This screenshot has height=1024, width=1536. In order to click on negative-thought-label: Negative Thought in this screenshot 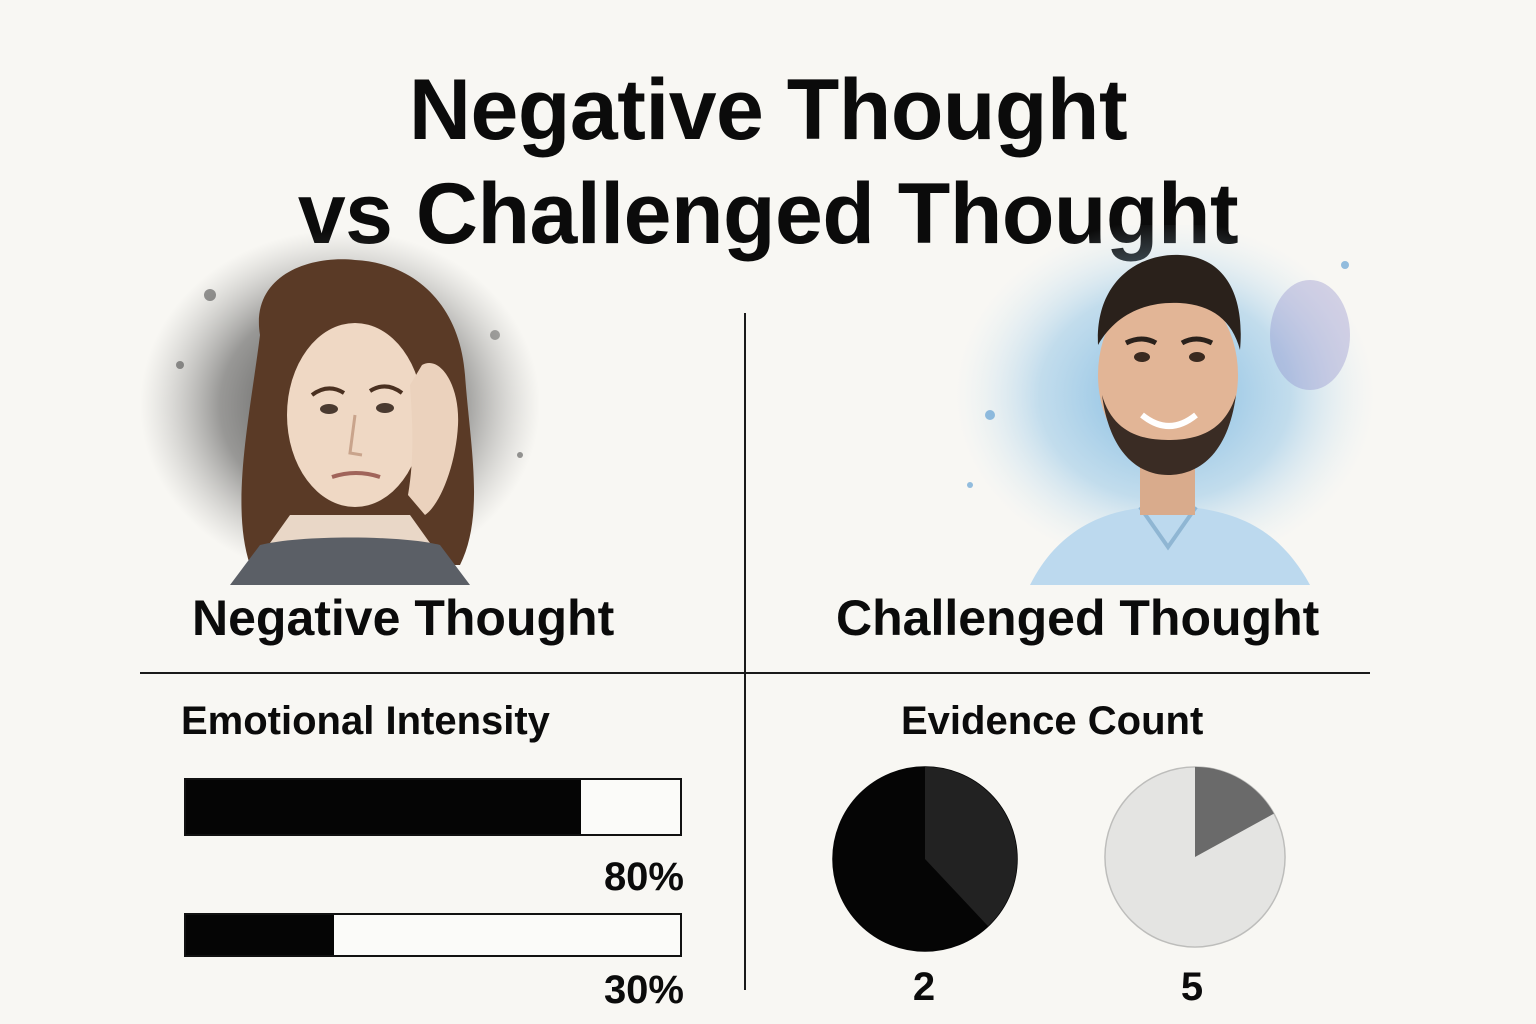, I will do `click(403, 618)`.